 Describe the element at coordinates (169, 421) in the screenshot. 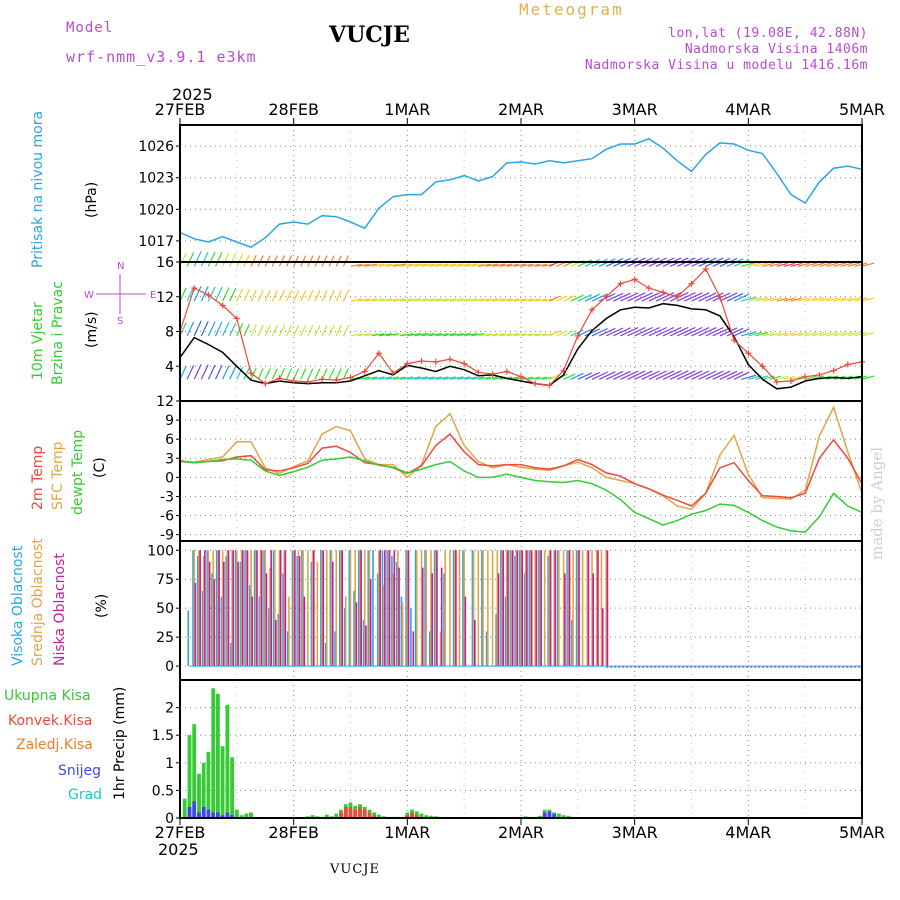

I see `y-tick-label: 9` at that location.